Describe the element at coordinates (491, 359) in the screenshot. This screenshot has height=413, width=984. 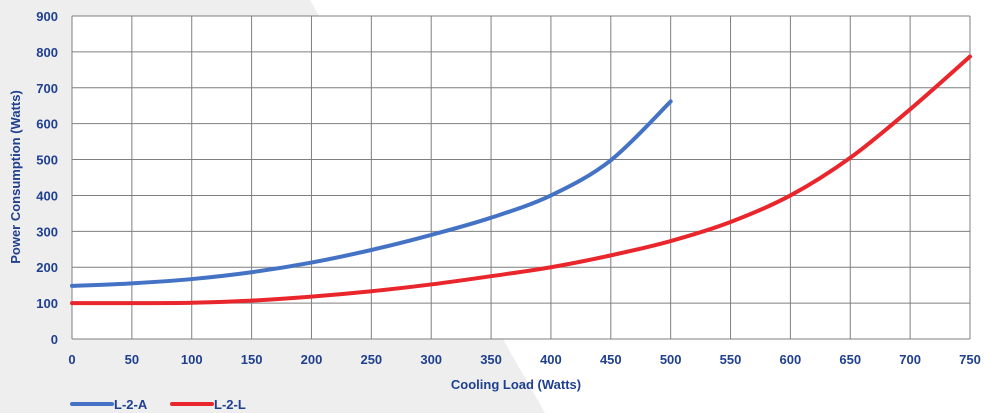
I see `x-tick-label: 350` at that location.